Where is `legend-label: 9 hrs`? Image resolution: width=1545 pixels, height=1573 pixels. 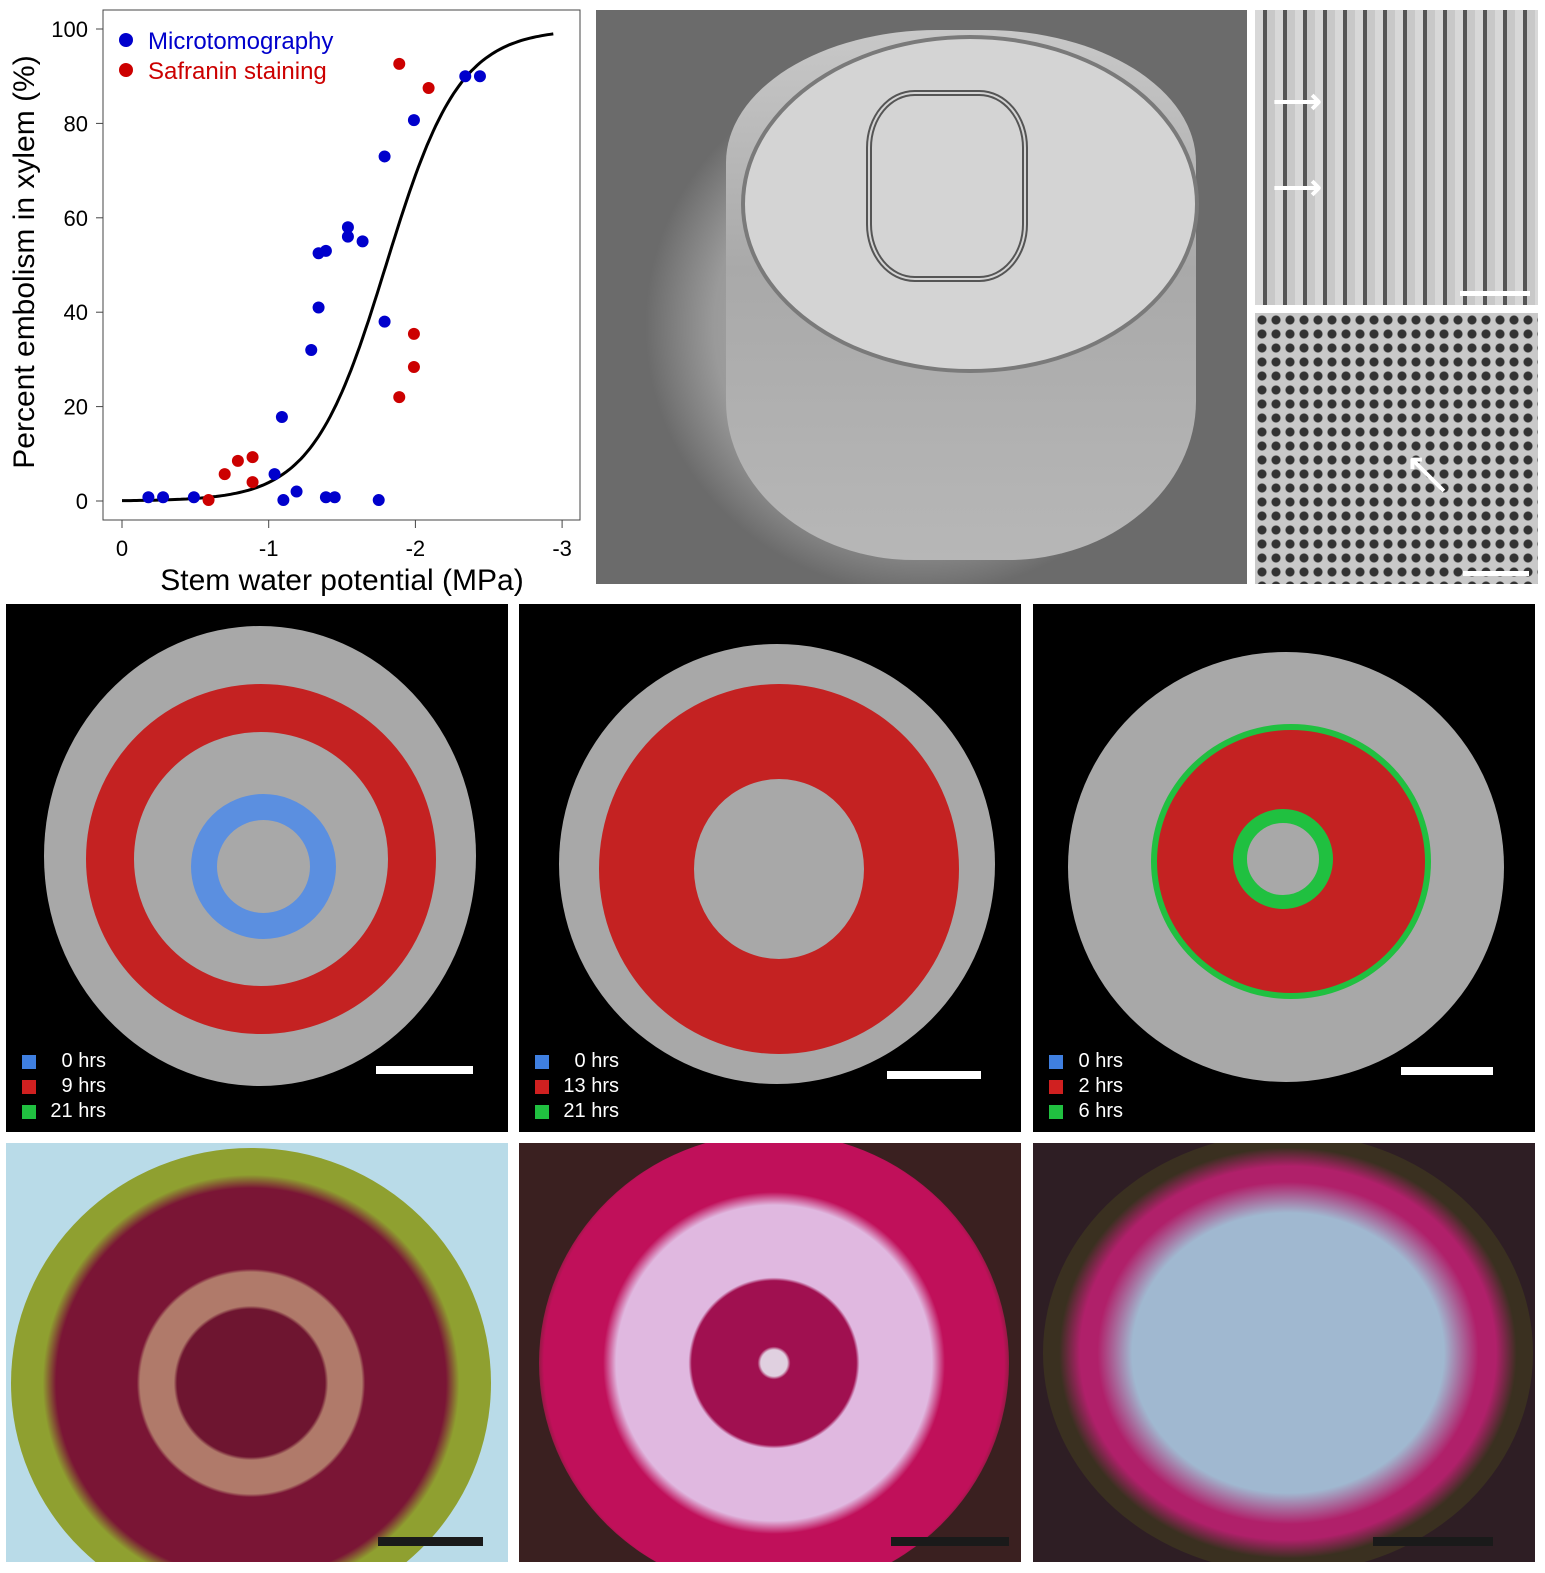 legend-label: 9 hrs is located at coordinates (83, 1086).